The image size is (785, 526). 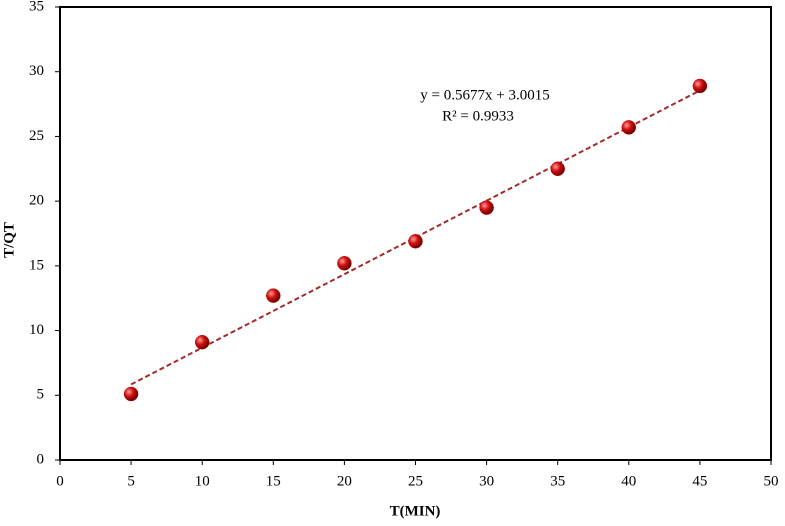 I want to click on y-tick-label: 30, so click(x=36, y=71).